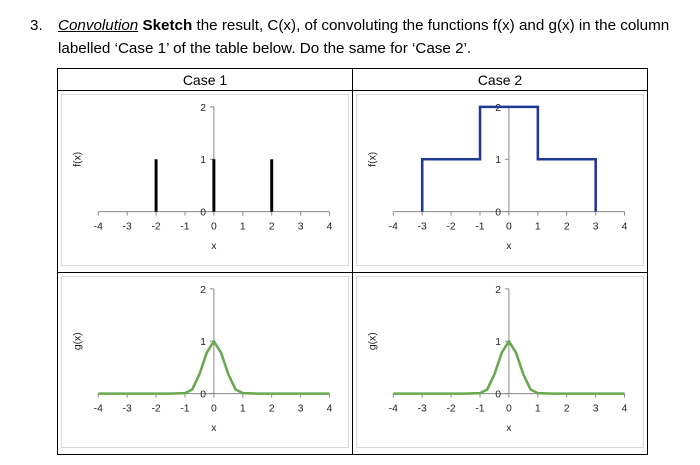 The width and height of the screenshot is (700, 465). Describe the element at coordinates (36, 25) in the screenshot. I see `question-number: 3.` at that location.